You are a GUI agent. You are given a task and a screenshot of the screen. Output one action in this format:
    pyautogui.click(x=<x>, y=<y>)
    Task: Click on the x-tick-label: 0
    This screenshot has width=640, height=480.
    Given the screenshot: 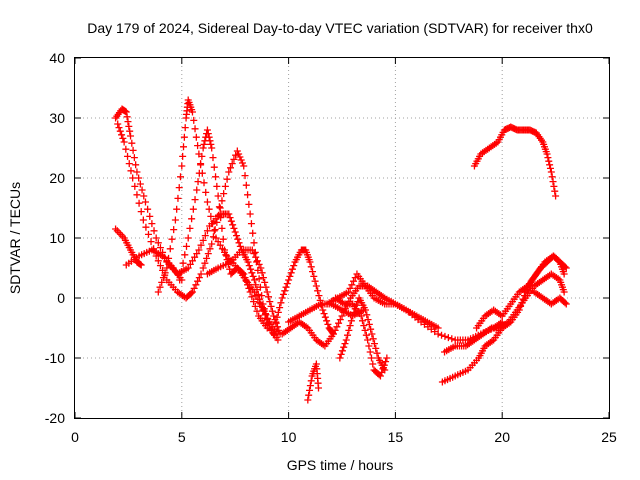 What is the action you would take?
    pyautogui.click(x=75, y=437)
    